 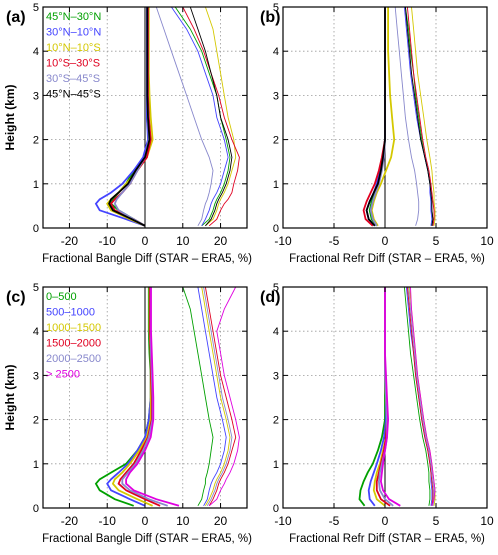 What do you see at coordinates (73, 328) in the screenshot?
I see `legend-entry-3: 1000–1500` at bounding box center [73, 328].